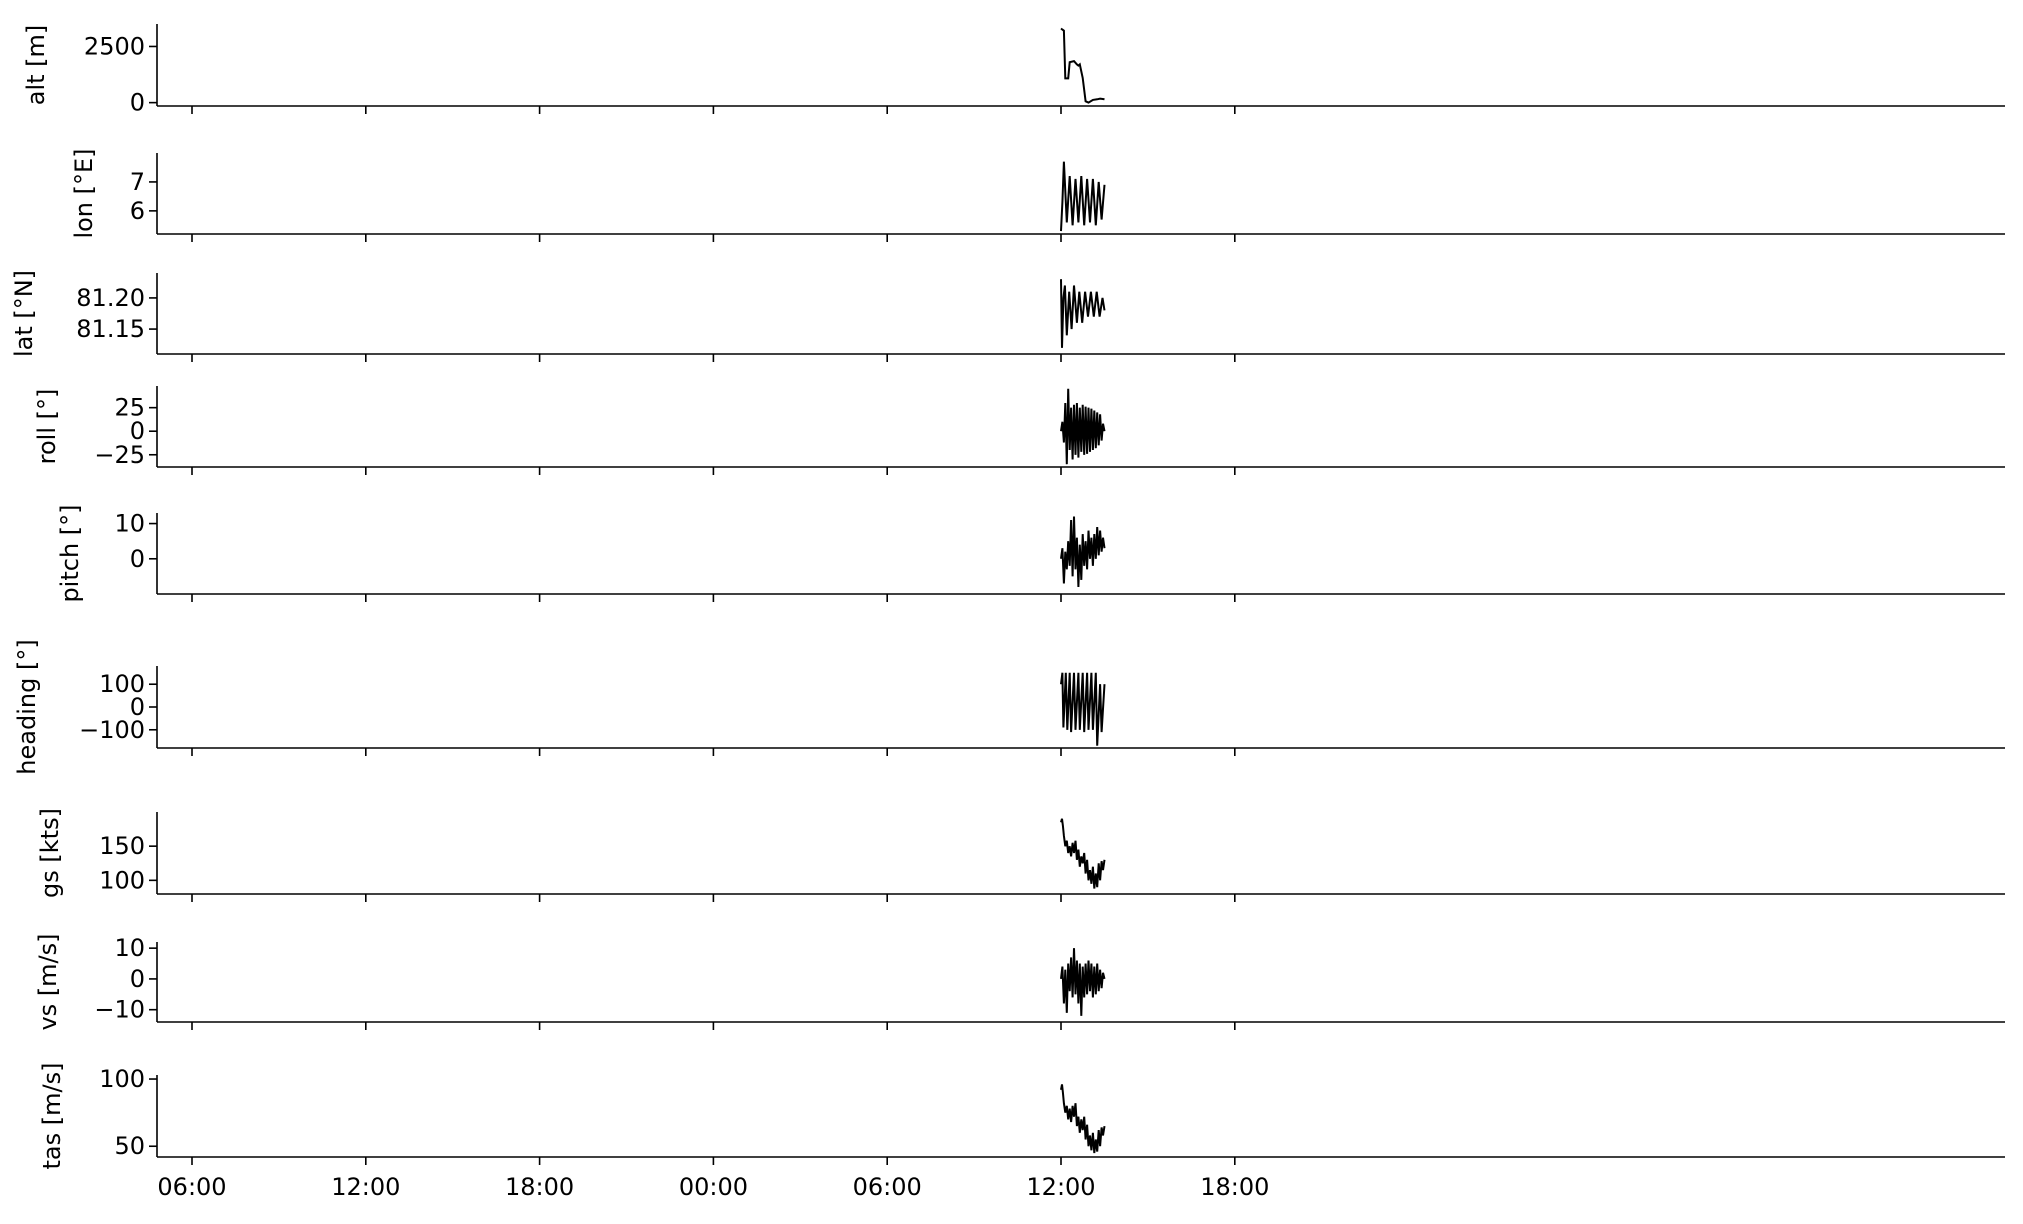  Describe the element at coordinates (1019, 982) in the screenshot. I see `panel-8: −10 0 10 vs [m/s]` at that location.